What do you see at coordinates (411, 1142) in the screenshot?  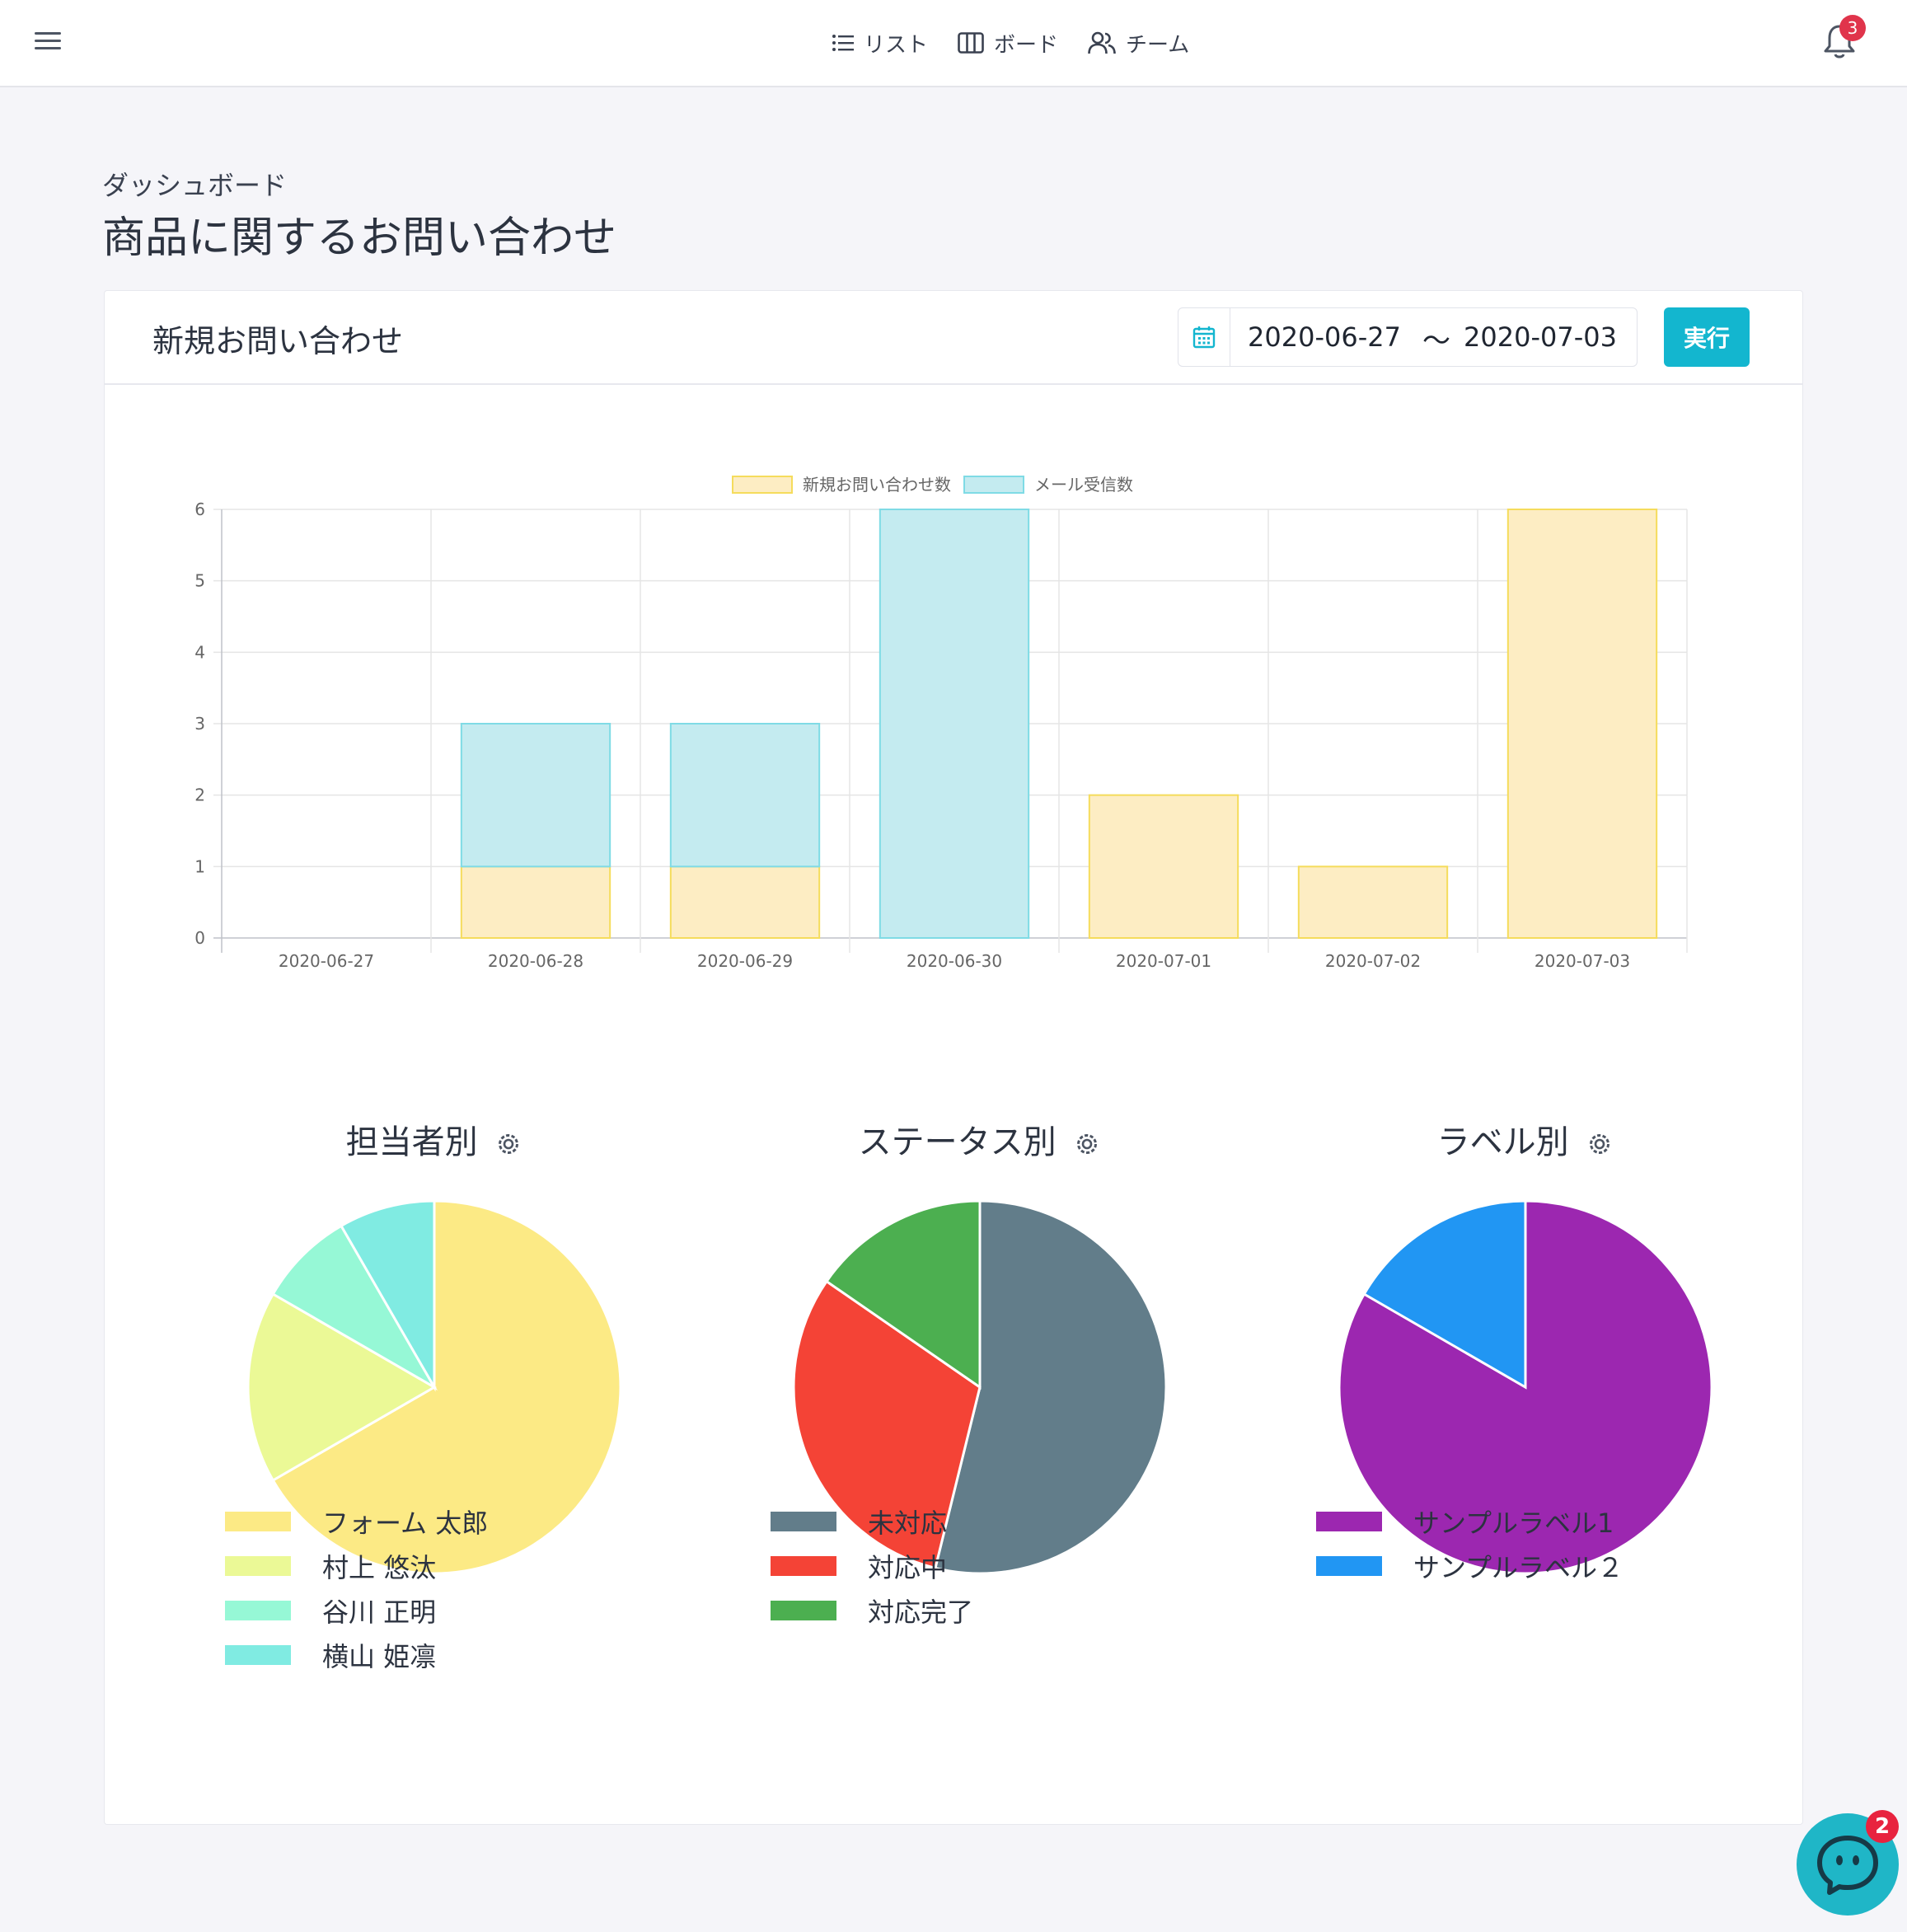 I see `pie-title-text: 担当者別` at bounding box center [411, 1142].